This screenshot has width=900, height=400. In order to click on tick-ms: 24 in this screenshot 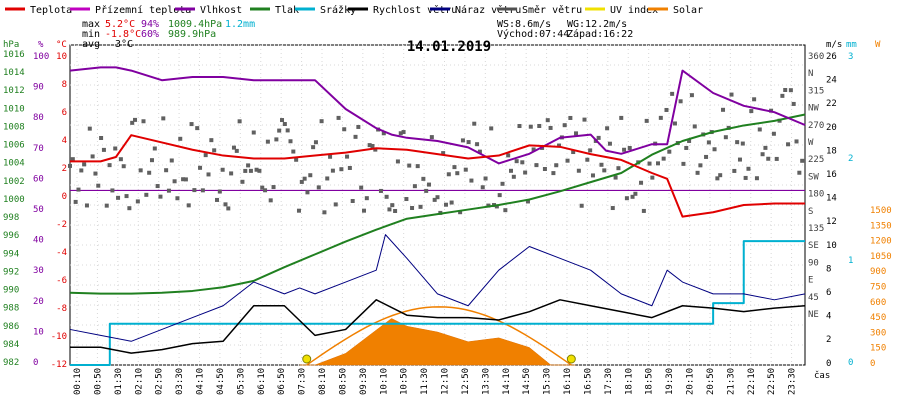, I will do `click(831, 81)`.